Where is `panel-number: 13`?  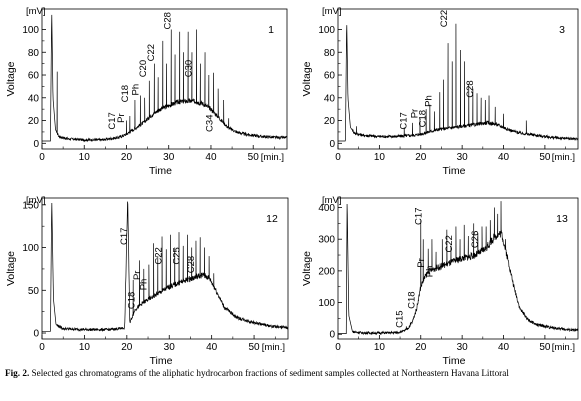
panel-number: 13 is located at coordinates (562, 219).